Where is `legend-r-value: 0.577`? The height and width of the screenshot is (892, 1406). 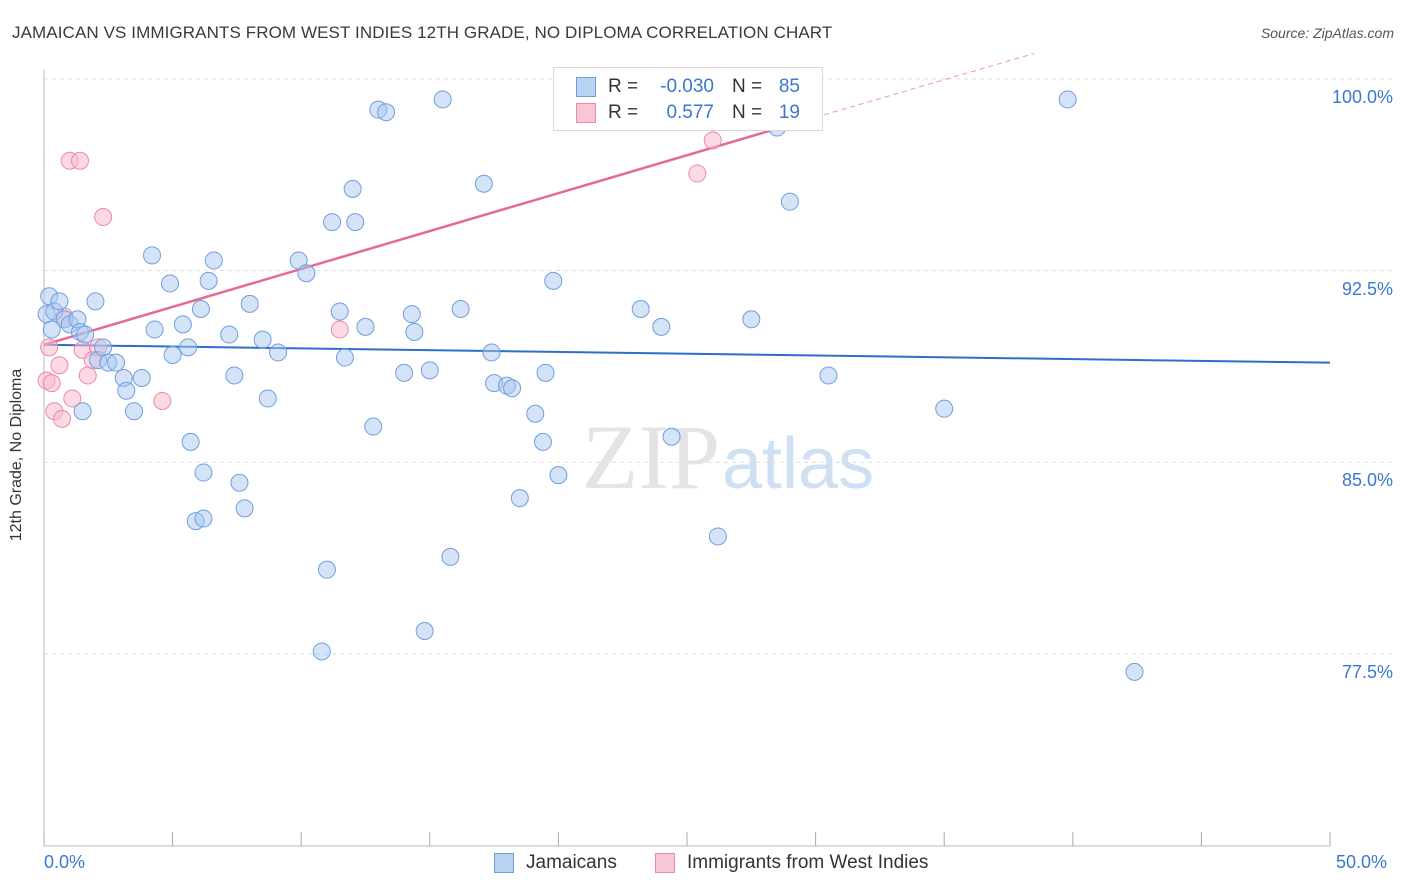 legend-r-value: 0.577 is located at coordinates (690, 112).